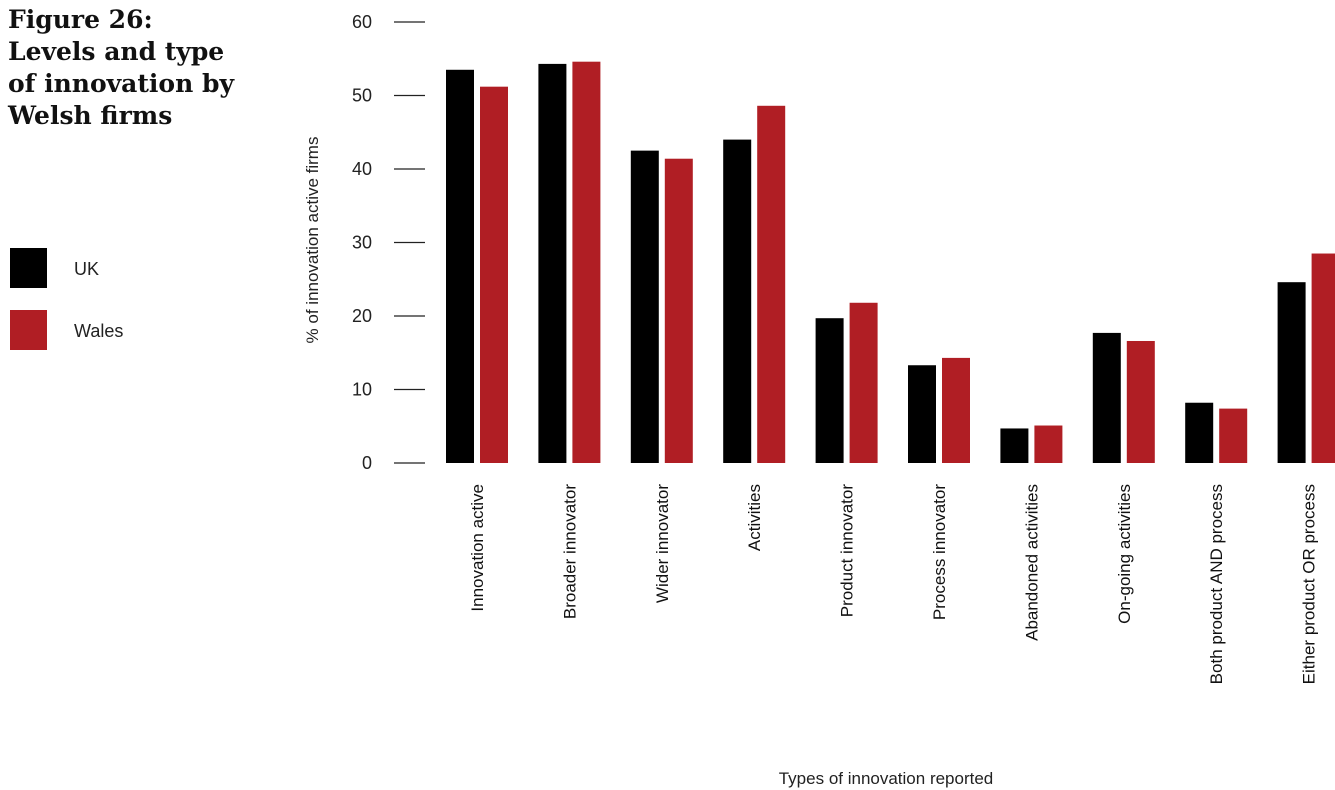 The height and width of the screenshot is (790, 1335). I want to click on y-axis: 0 10 20 30 40 50 60, so click(388, 242).